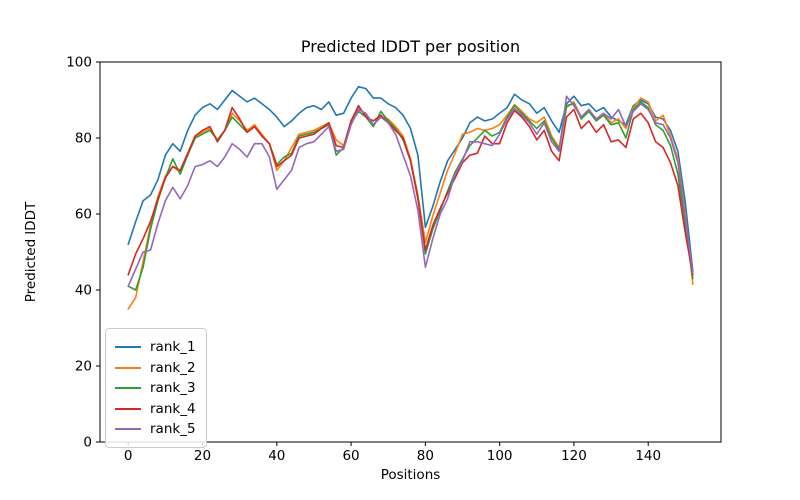 Image resolution: width=800 pixels, height=500 pixels. What do you see at coordinates (276, 456) in the screenshot?
I see `x-tick-label: 40` at bounding box center [276, 456].